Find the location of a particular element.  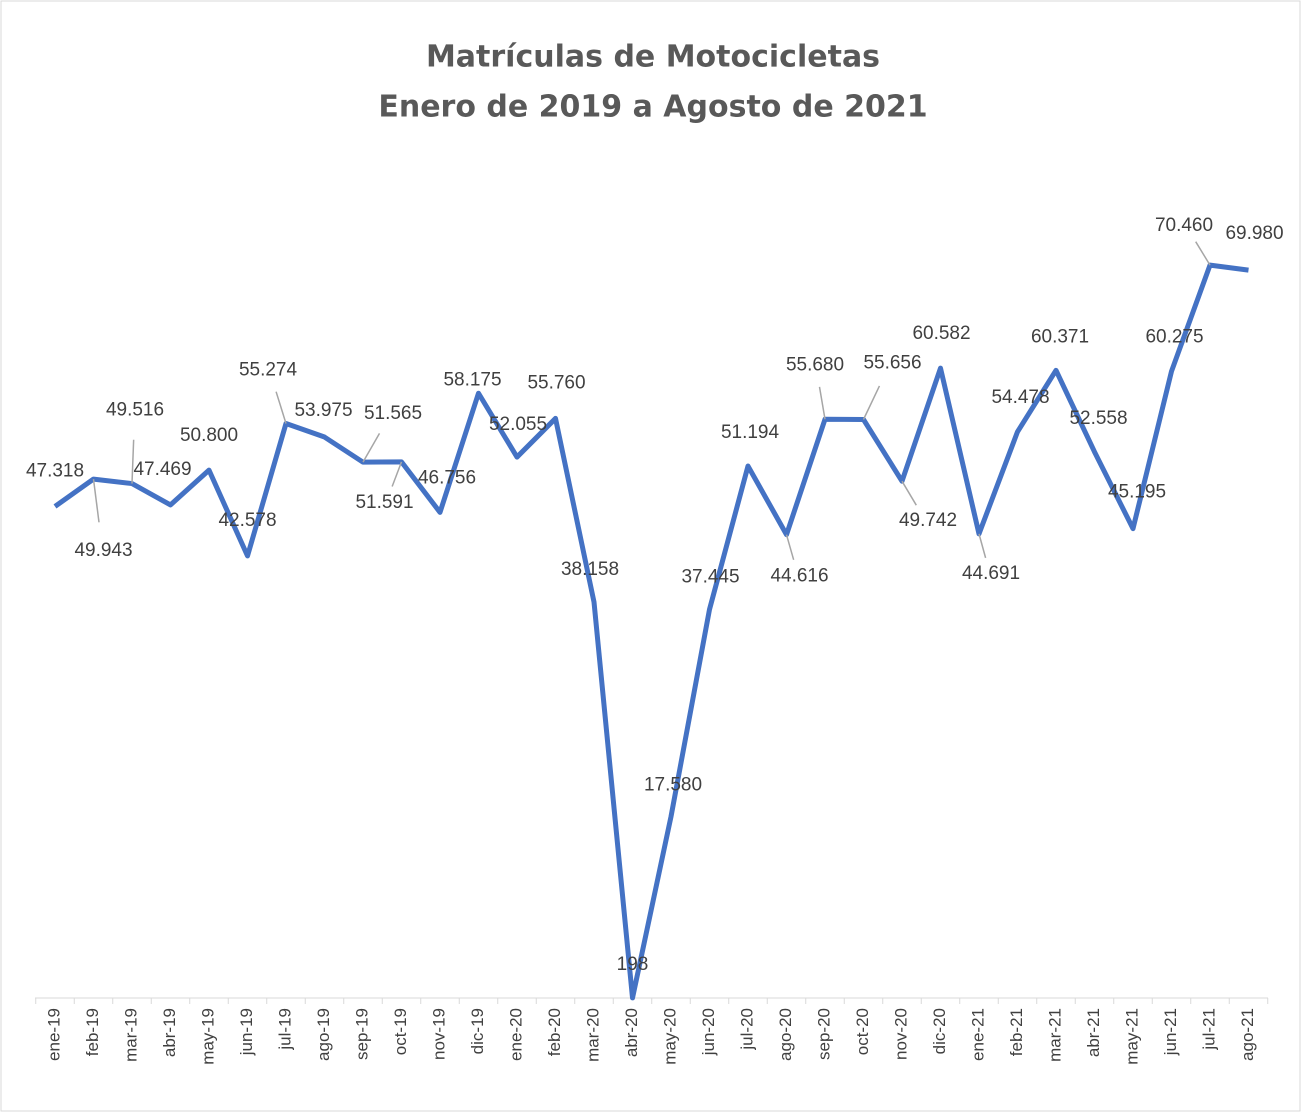

data-label: 55.274 is located at coordinates (268, 370).